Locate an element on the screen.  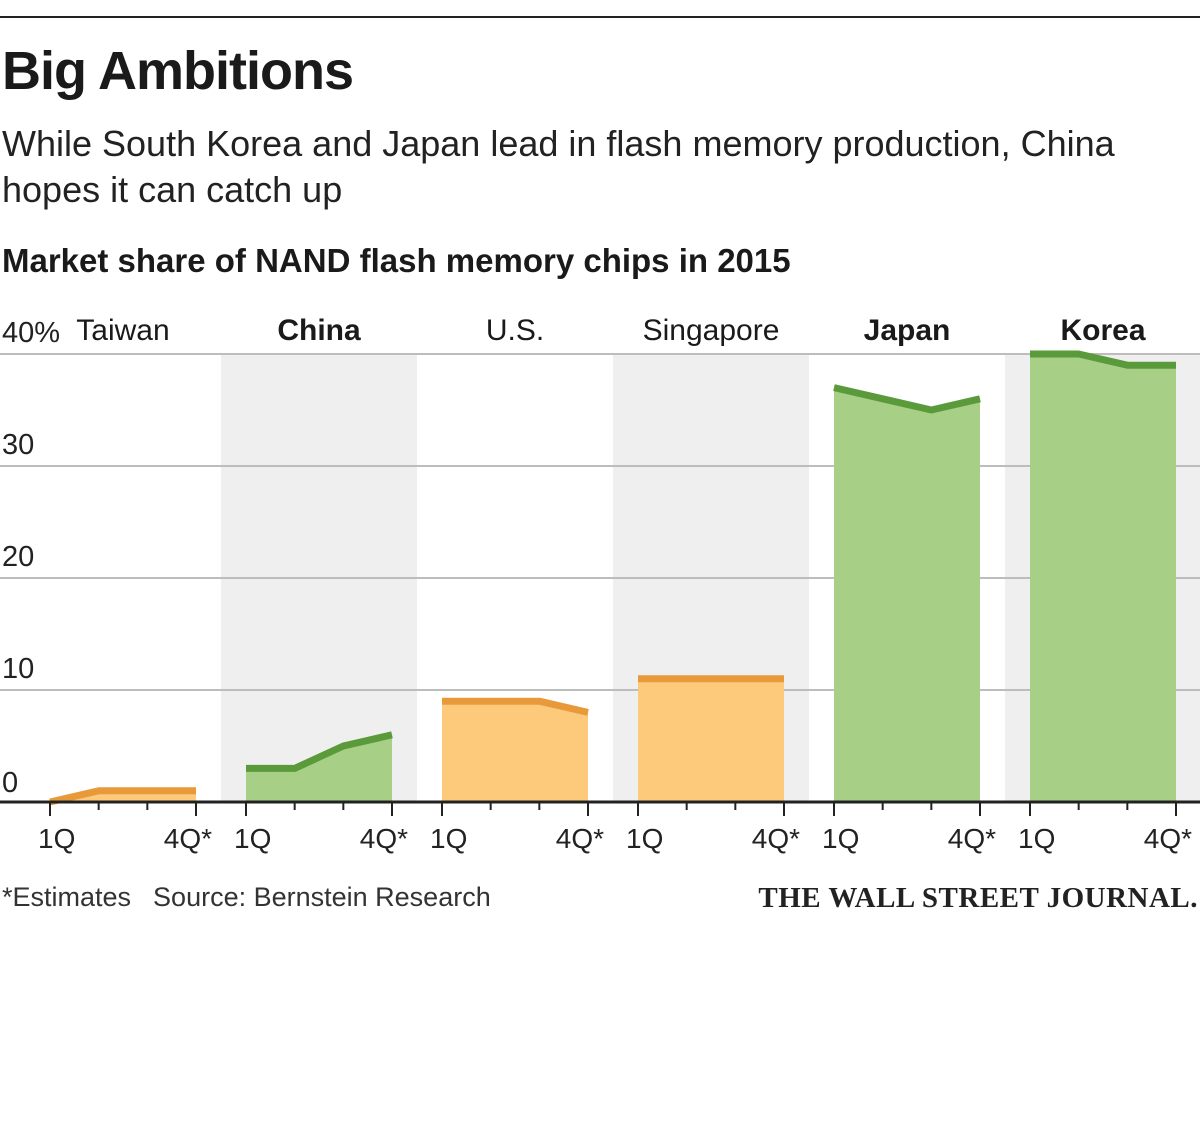
y-tick-label-30: 30 is located at coordinates (18, 445).